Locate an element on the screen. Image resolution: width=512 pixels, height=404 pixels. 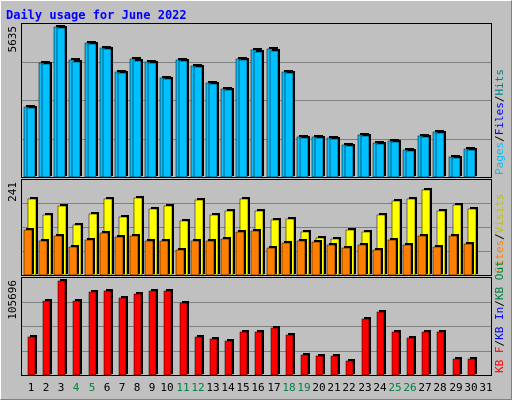
x-tick-label: 8 is located at coordinates (137, 387).